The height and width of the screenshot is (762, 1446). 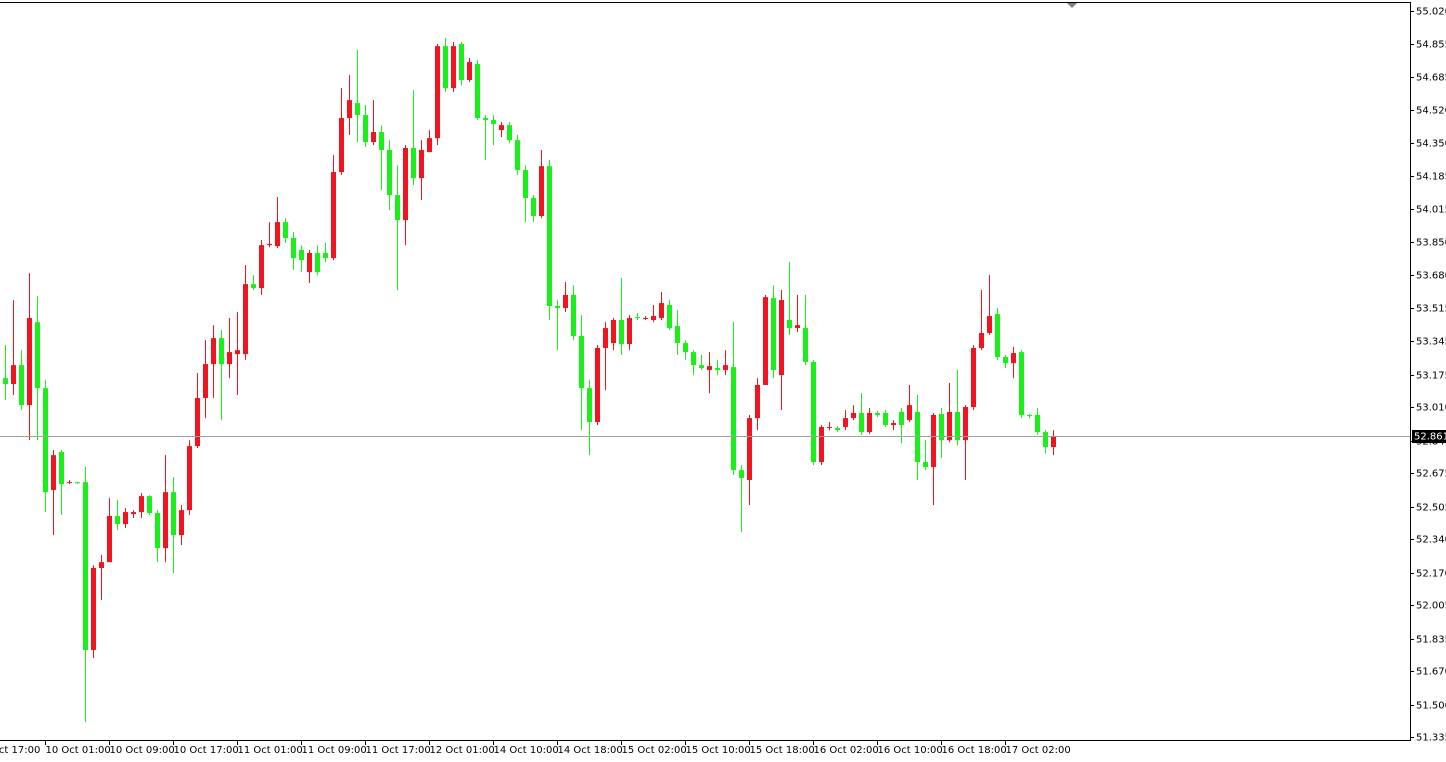 What do you see at coordinates (1431, 12) in the screenshot?
I see `y-tick-label: 55.020` at bounding box center [1431, 12].